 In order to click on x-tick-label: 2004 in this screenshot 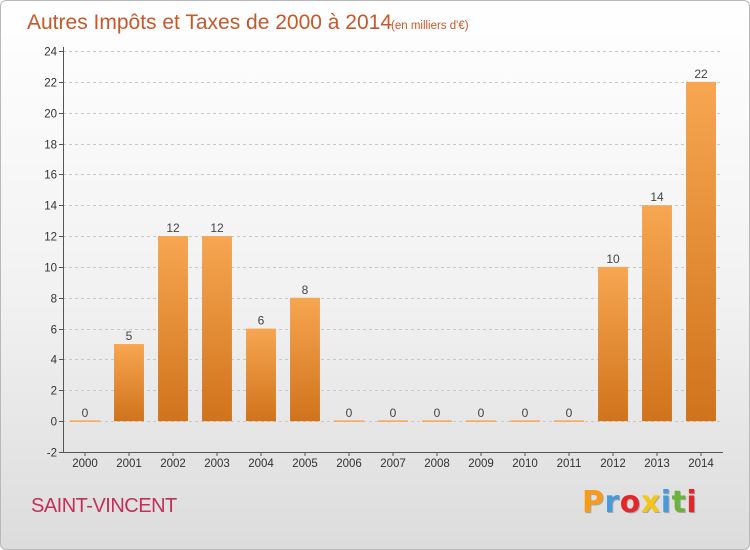, I will do `click(261, 464)`.